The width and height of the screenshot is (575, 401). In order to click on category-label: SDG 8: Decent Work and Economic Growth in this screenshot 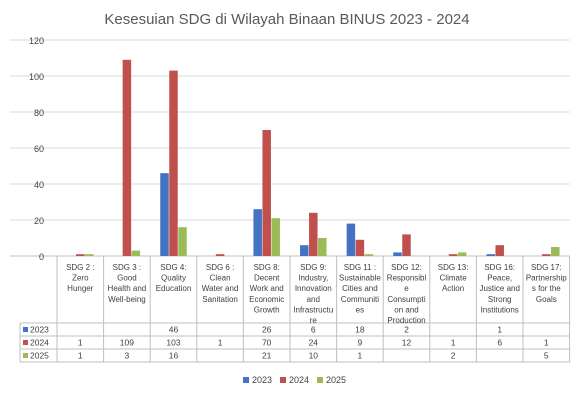, I will do `click(266, 288)`.